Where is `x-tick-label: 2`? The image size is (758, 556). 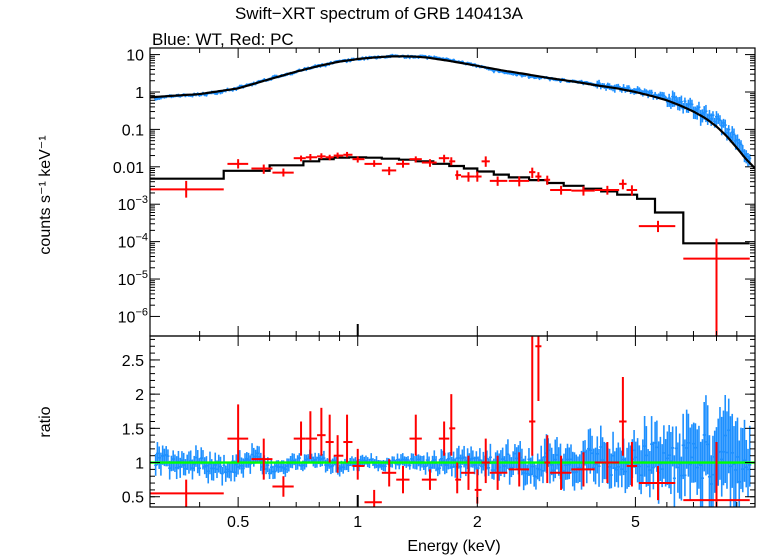
x-tick-label: 2 is located at coordinates (477, 522).